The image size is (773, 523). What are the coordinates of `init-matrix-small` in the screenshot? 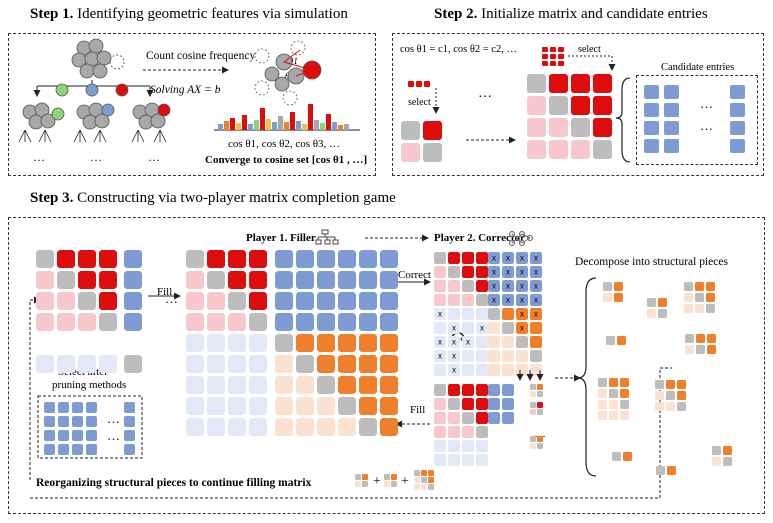 It's located at (421, 141).